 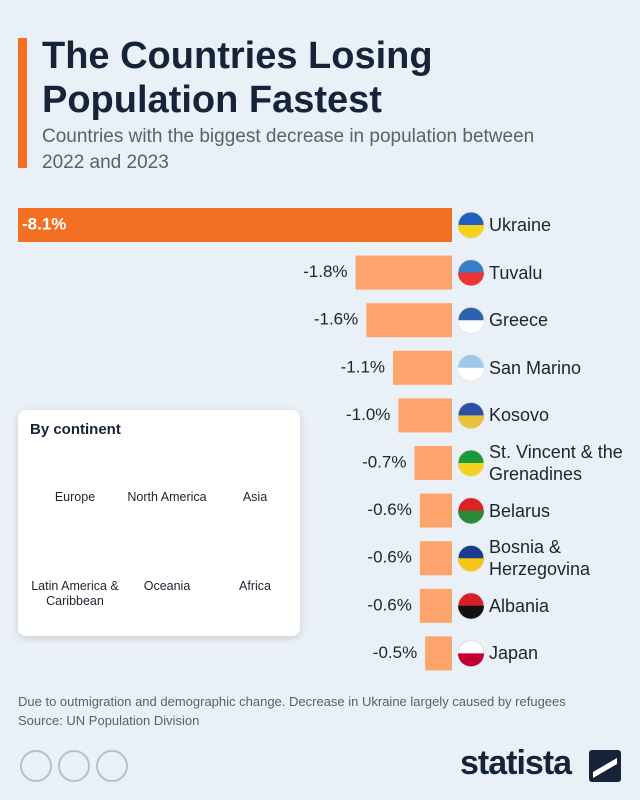 I want to click on brand-icon, so click(x=605, y=766).